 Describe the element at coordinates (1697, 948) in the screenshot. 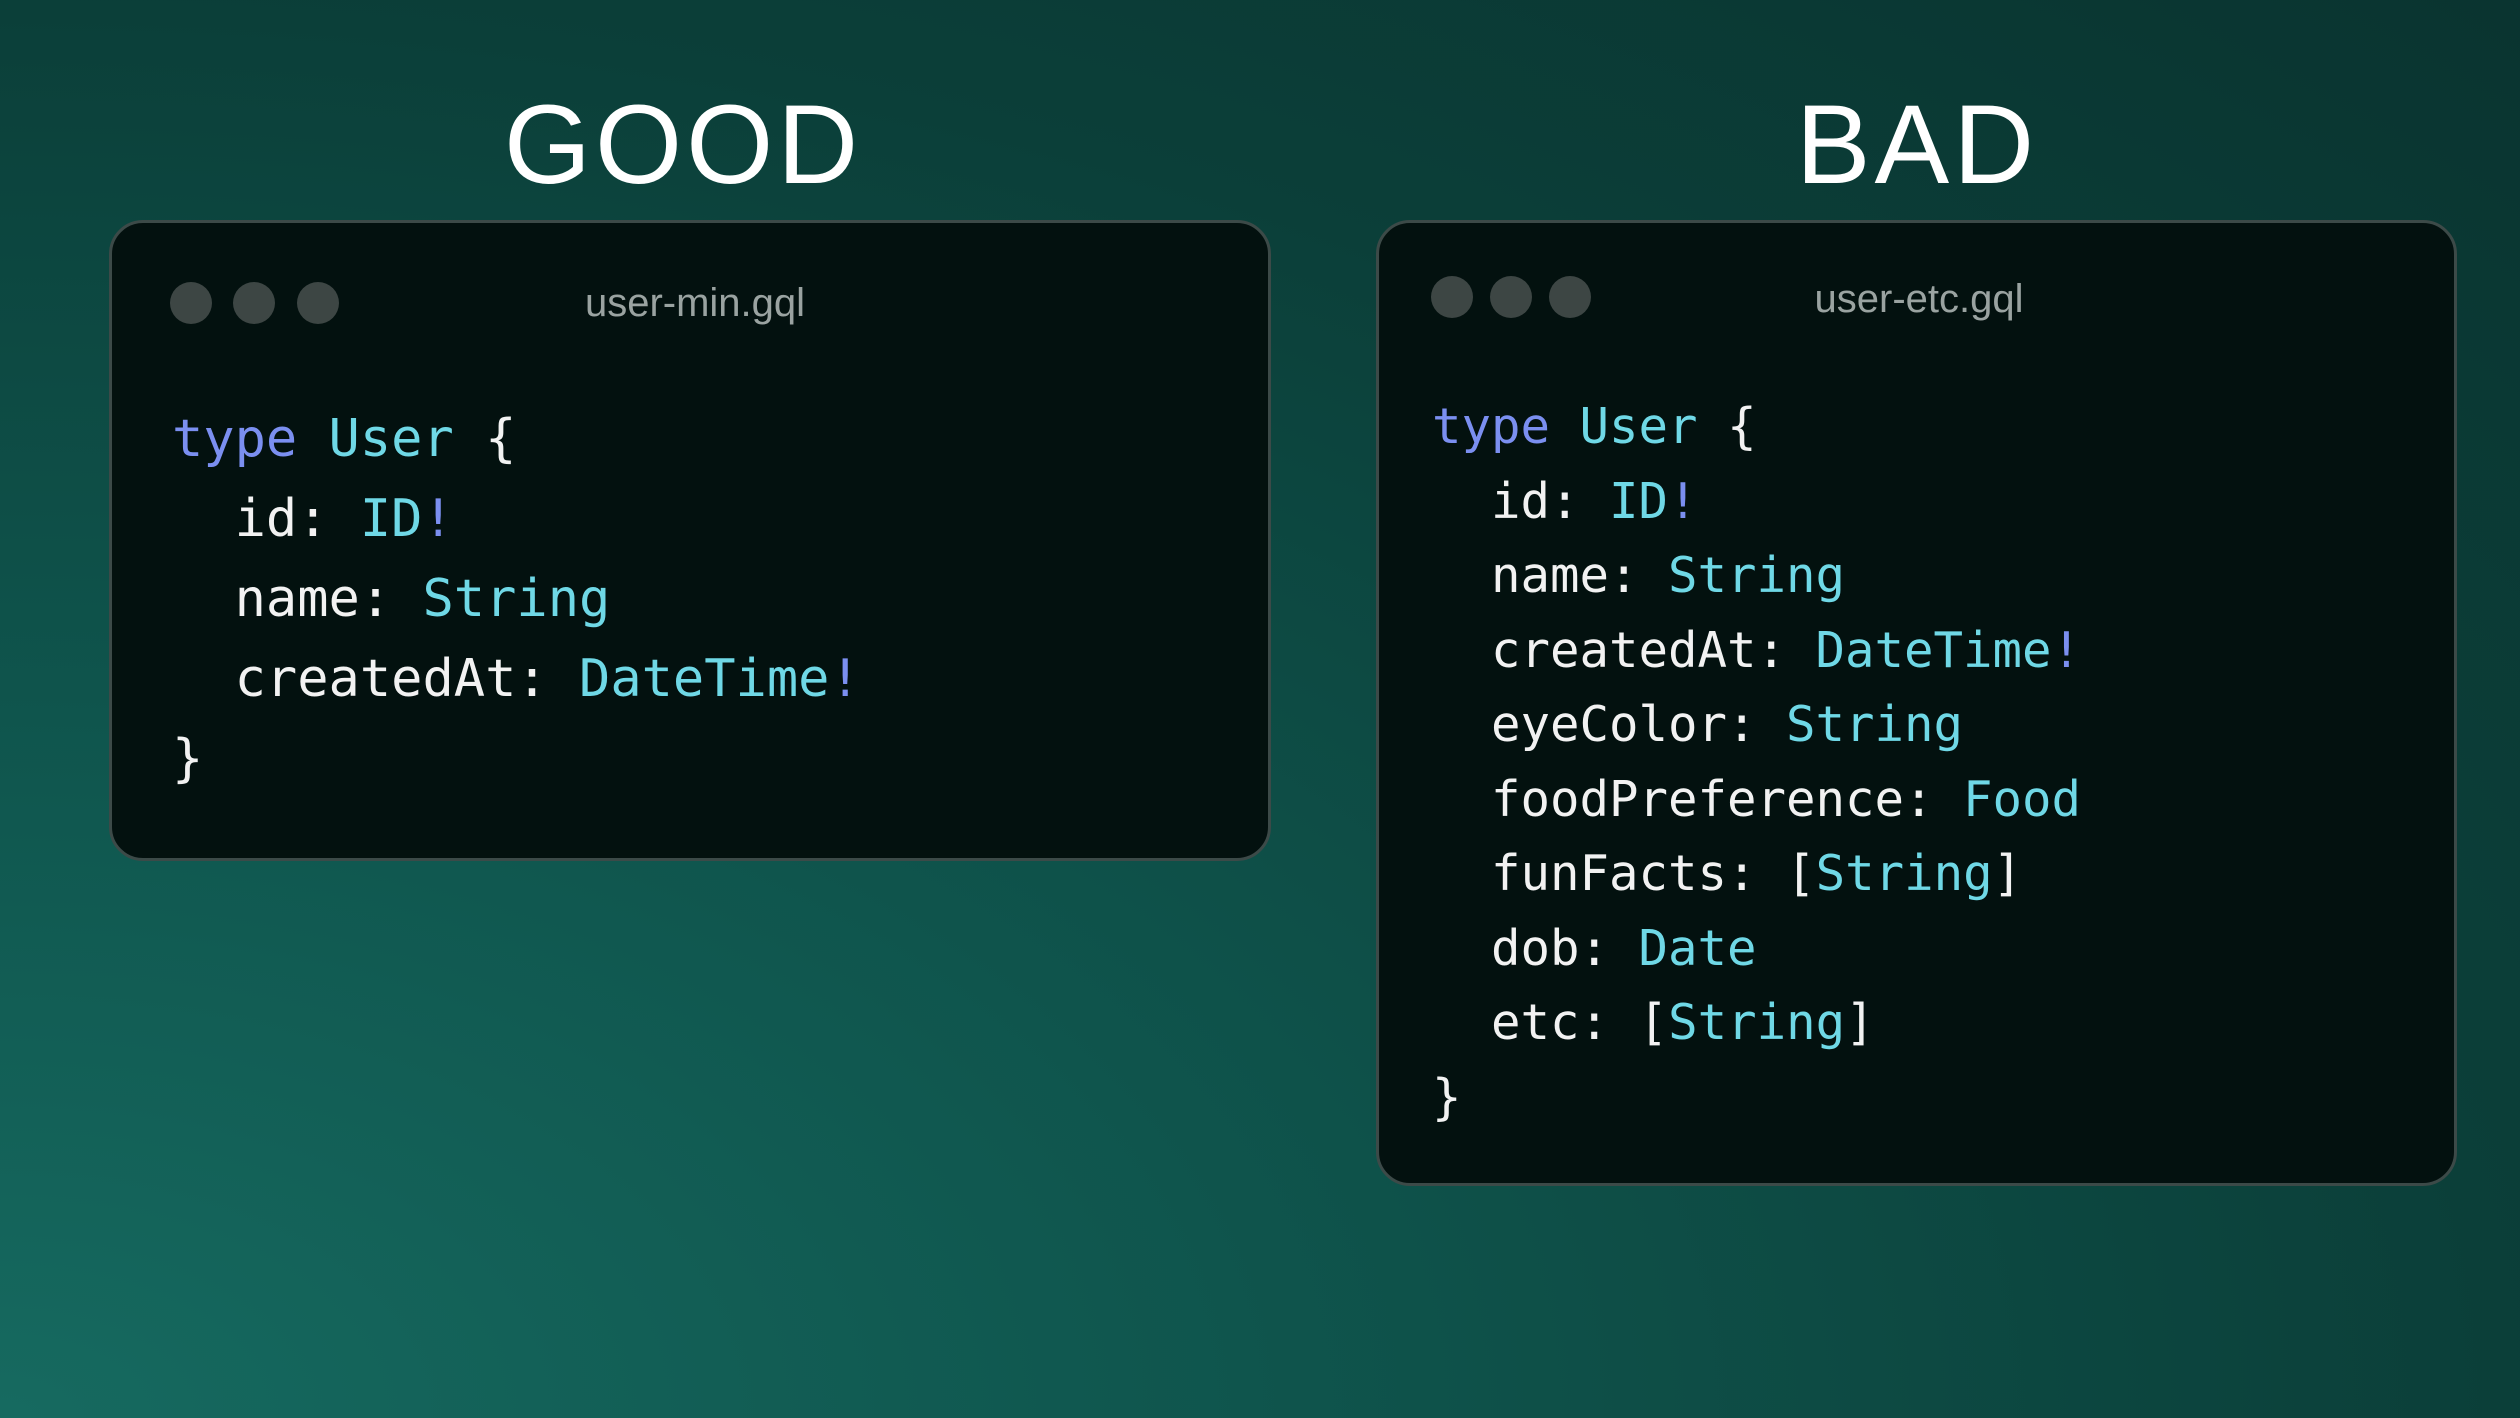

I see `field-type: Date` at that location.